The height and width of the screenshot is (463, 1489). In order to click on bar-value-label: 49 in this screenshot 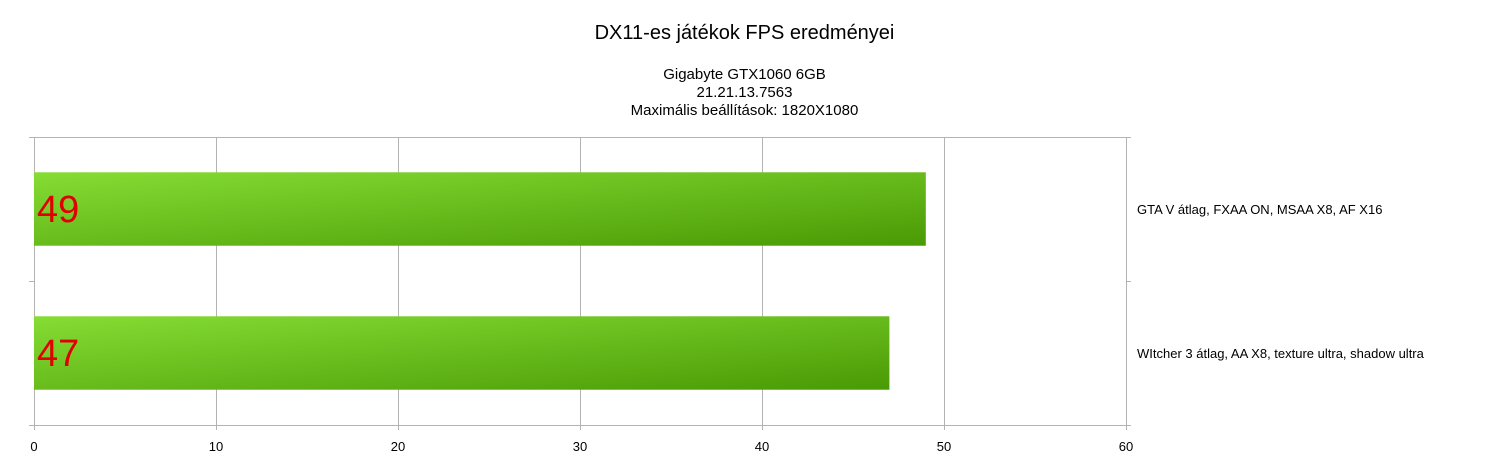, I will do `click(58, 210)`.